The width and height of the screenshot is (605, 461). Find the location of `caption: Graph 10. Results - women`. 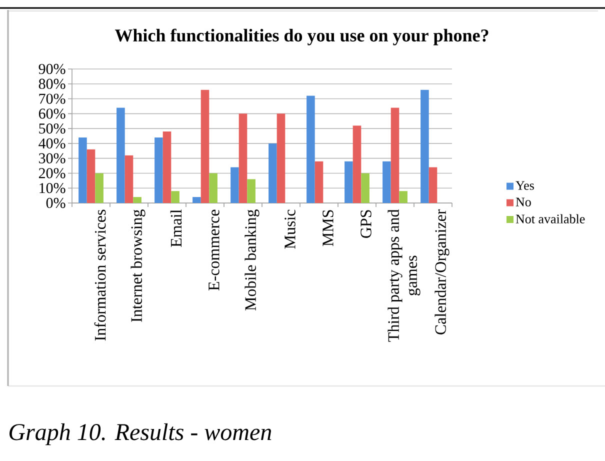

caption: Graph 10. Results - women is located at coordinates (141, 434).